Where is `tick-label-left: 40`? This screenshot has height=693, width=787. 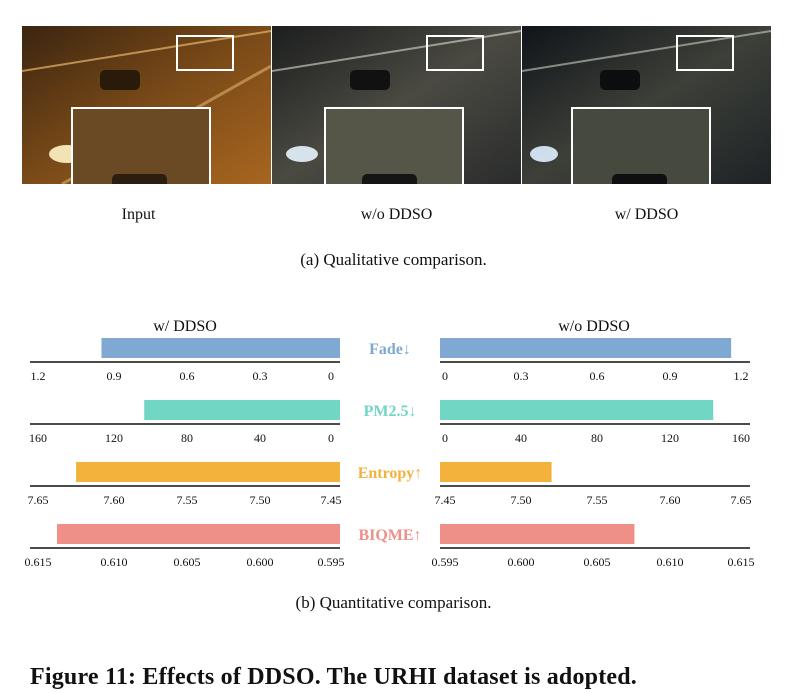 tick-label-left: 40 is located at coordinates (260, 438).